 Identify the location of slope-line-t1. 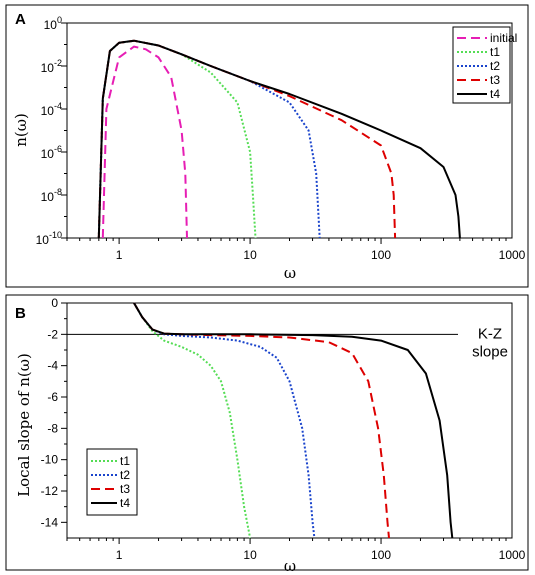
(192, 420).